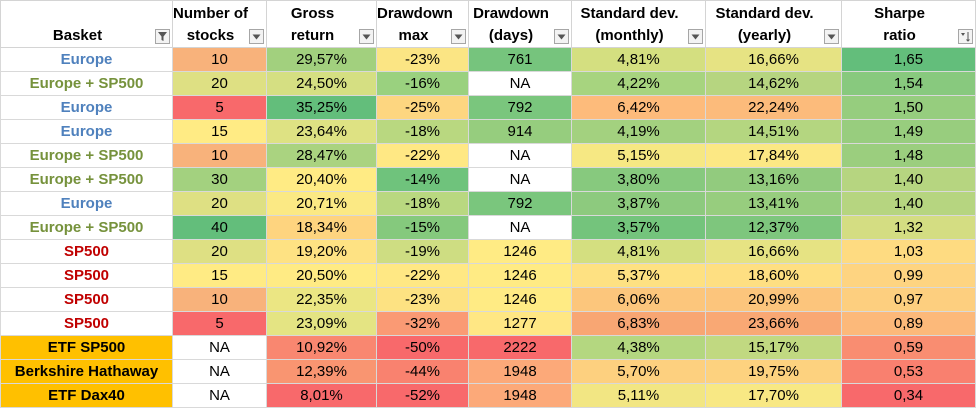 The height and width of the screenshot is (410, 976). Describe the element at coordinates (773, 299) in the screenshot. I see `sdy-cell: 20,99%` at that location.